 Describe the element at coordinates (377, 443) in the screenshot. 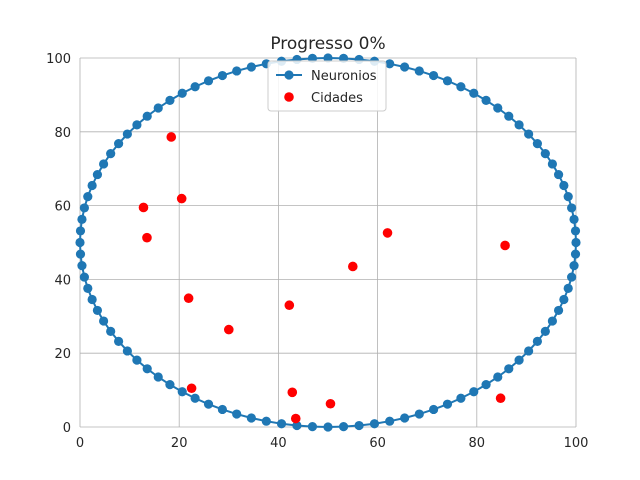

I see `x-tick-label: 60` at that location.